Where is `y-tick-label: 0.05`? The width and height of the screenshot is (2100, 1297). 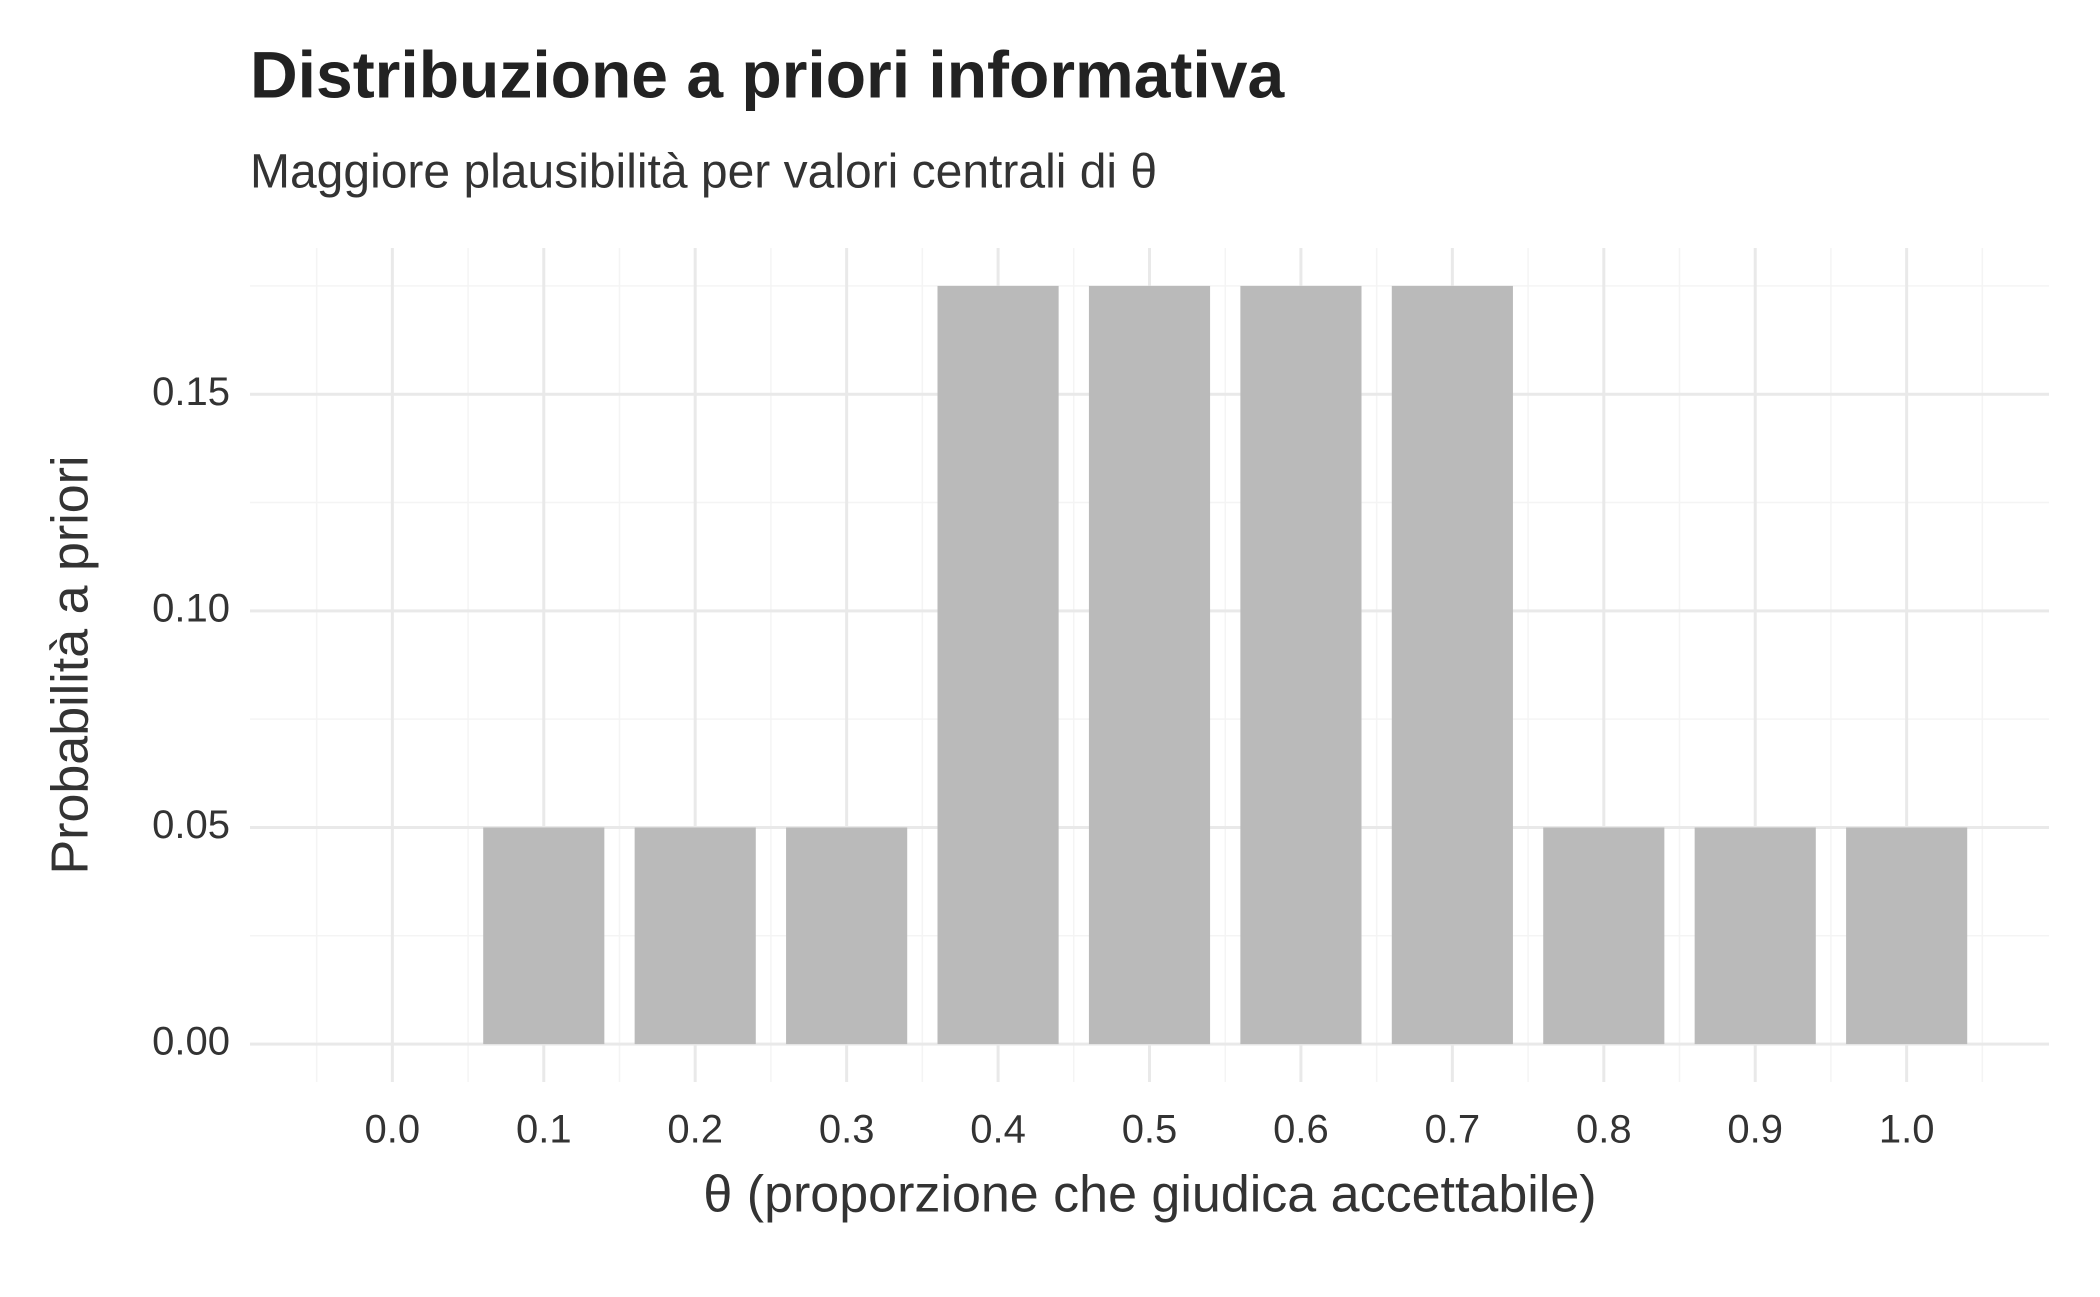
y-tick-label: 0.05 is located at coordinates (191, 825).